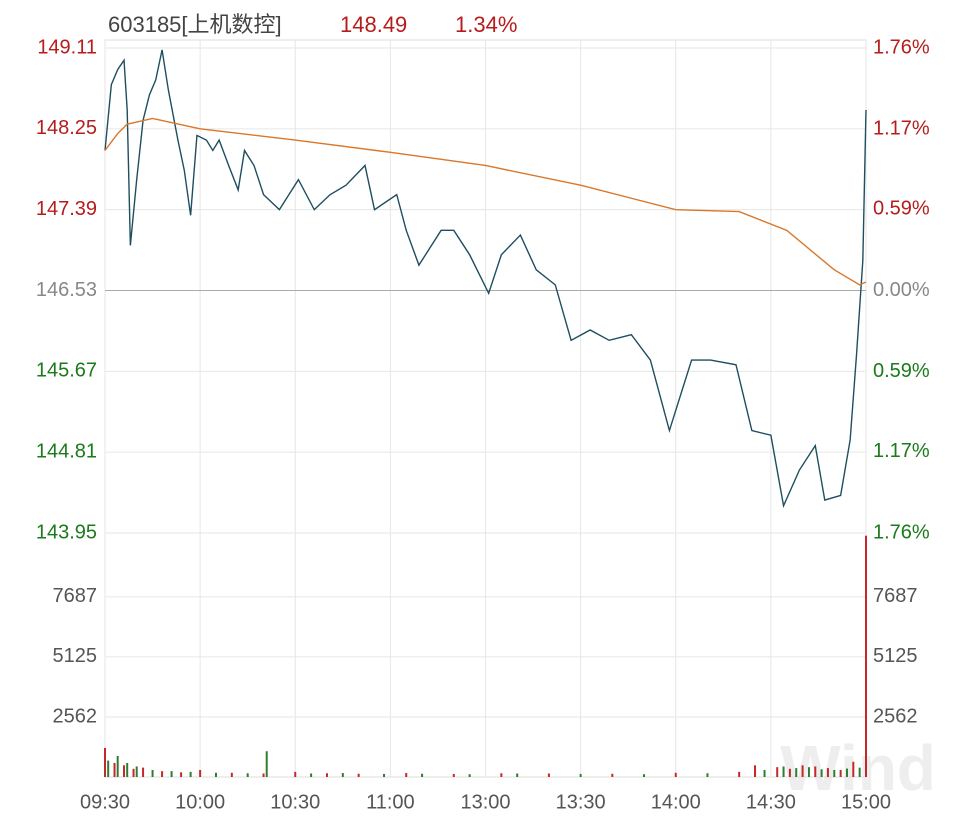 This screenshot has width=966, height=829. Describe the element at coordinates (66, 209) in the screenshot. I see `y-tick-label: 147.39` at that location.